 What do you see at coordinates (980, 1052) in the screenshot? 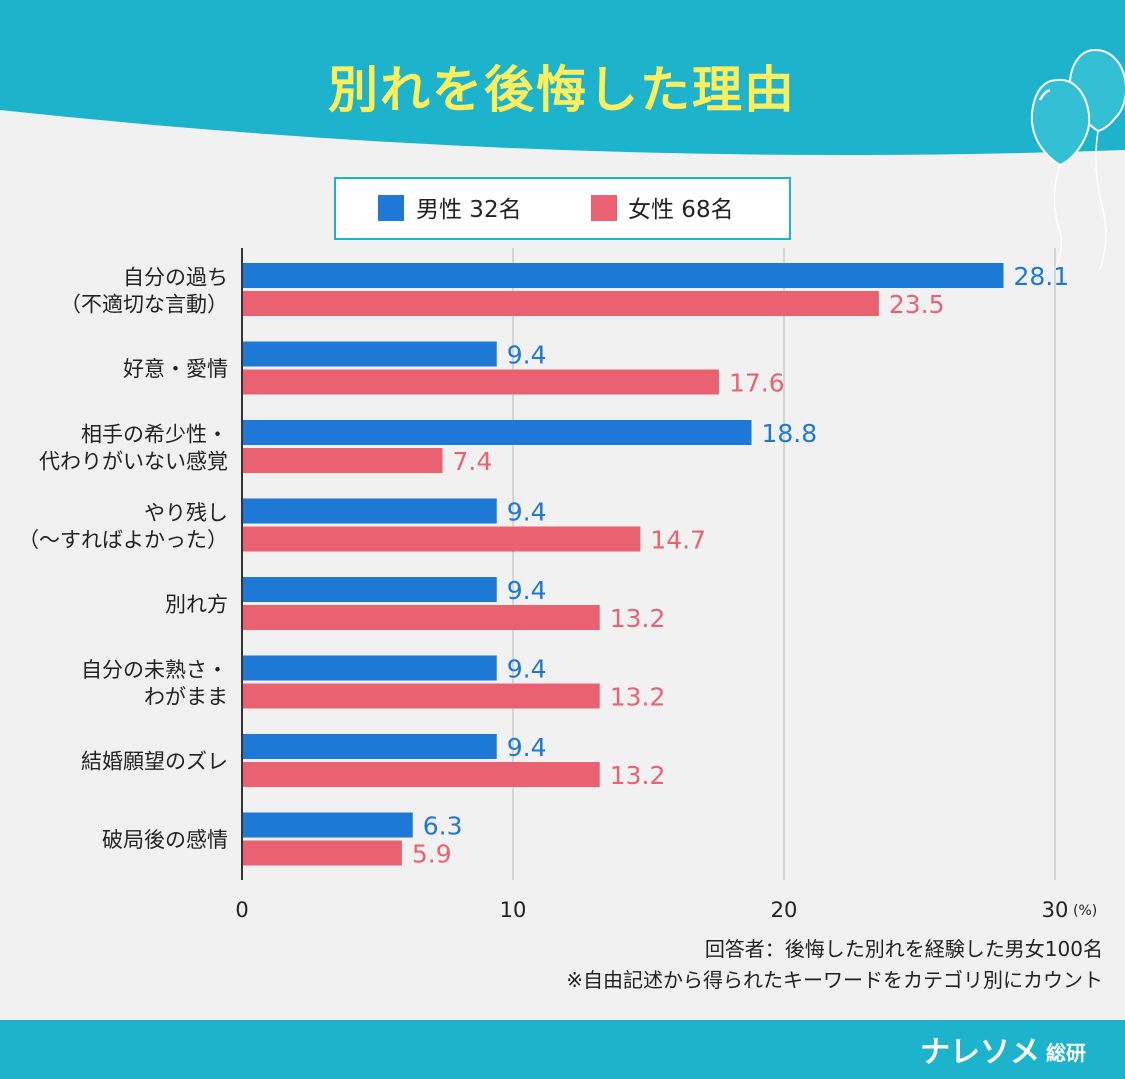
I see `brand-logo: ナレソメ` at bounding box center [980, 1052].